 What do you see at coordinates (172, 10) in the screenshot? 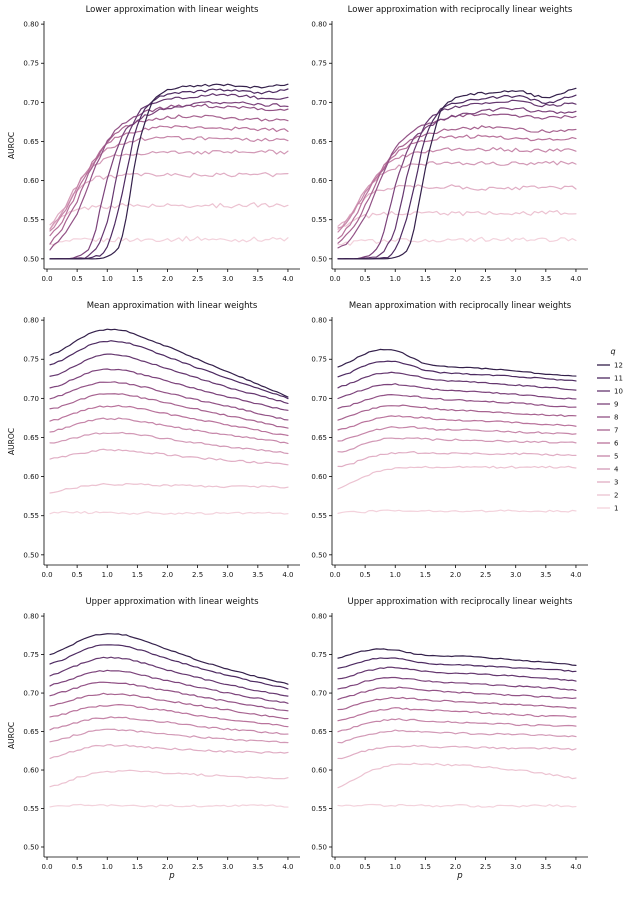
I see `chart-title-lower-linear: Lower approximation with linear weights` at bounding box center [172, 10].